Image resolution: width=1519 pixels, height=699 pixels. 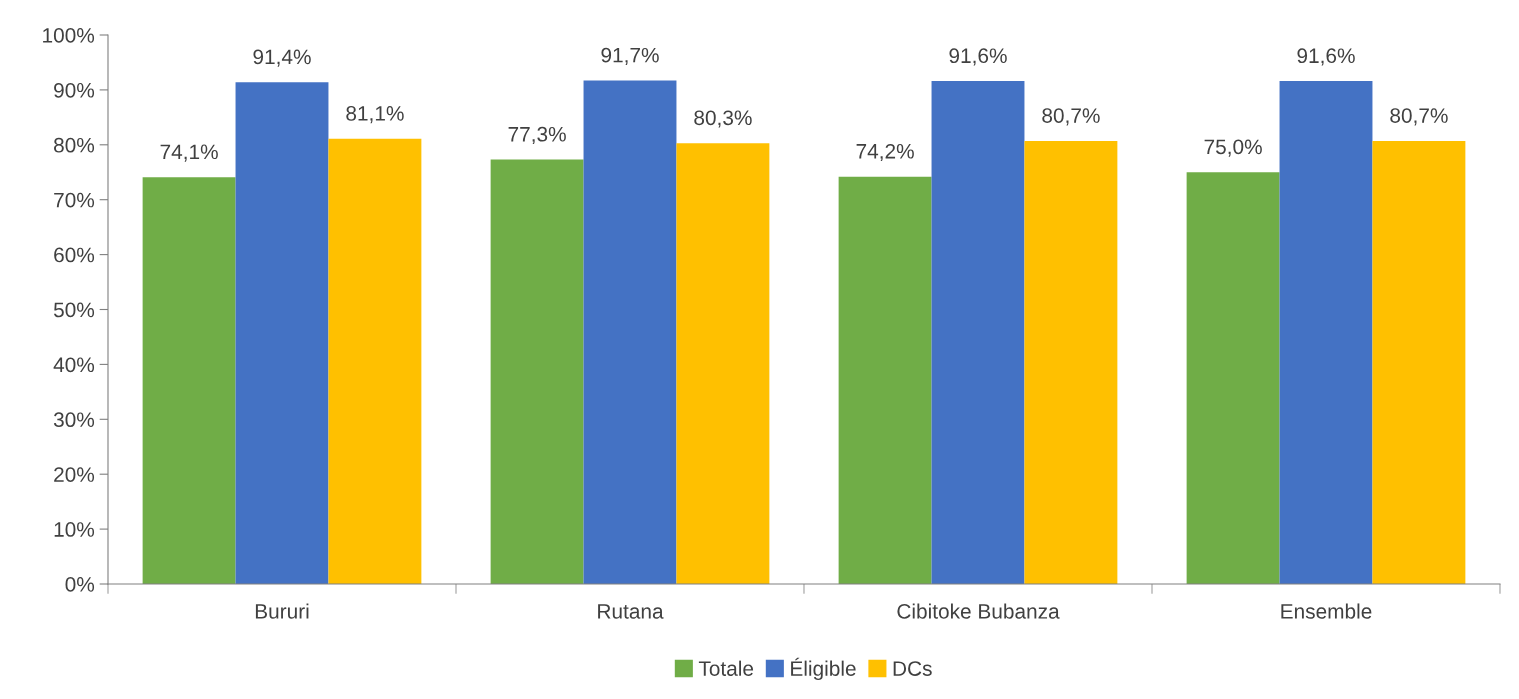 I want to click on x-tick-label: Cibitoke Bubanza, so click(x=978, y=611).